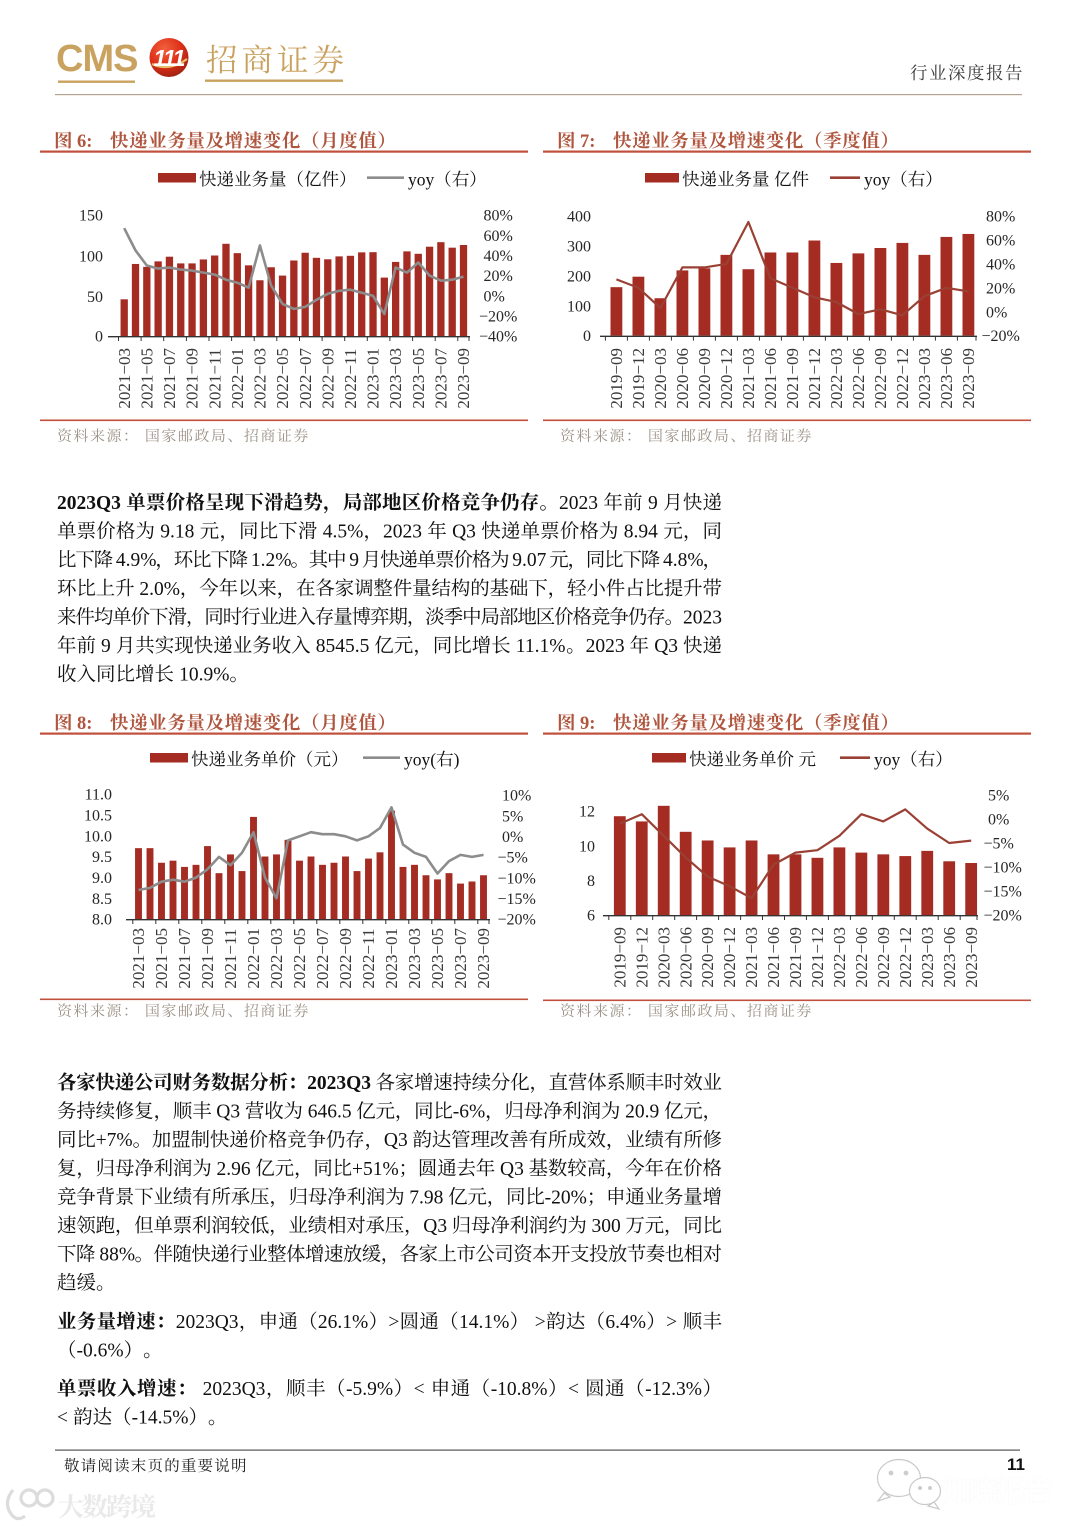 This screenshot has width=1080, height=1532. What do you see at coordinates (299, 958) in the screenshot?
I see `svg-text: 2022−05` at bounding box center [299, 958].